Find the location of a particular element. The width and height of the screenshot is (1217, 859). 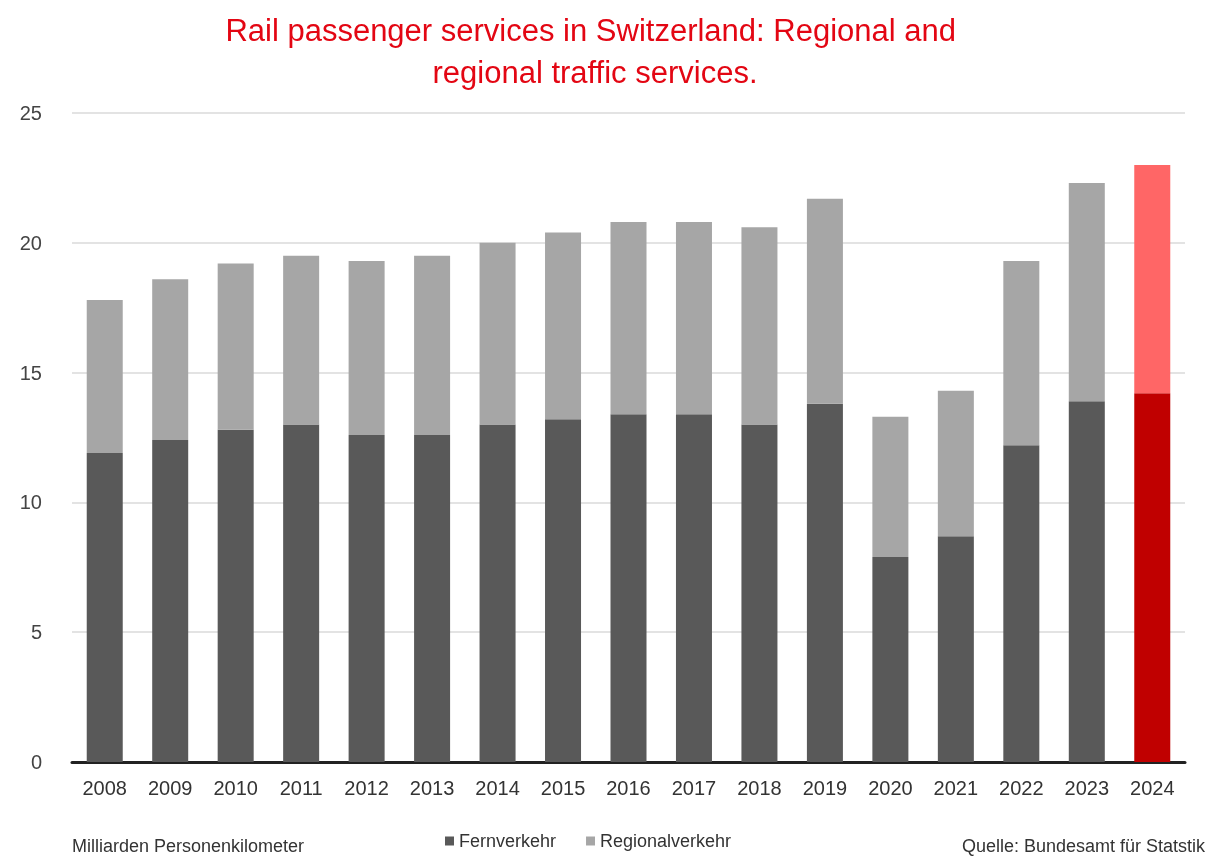

x-tick-label: 2021 is located at coordinates (956, 788).